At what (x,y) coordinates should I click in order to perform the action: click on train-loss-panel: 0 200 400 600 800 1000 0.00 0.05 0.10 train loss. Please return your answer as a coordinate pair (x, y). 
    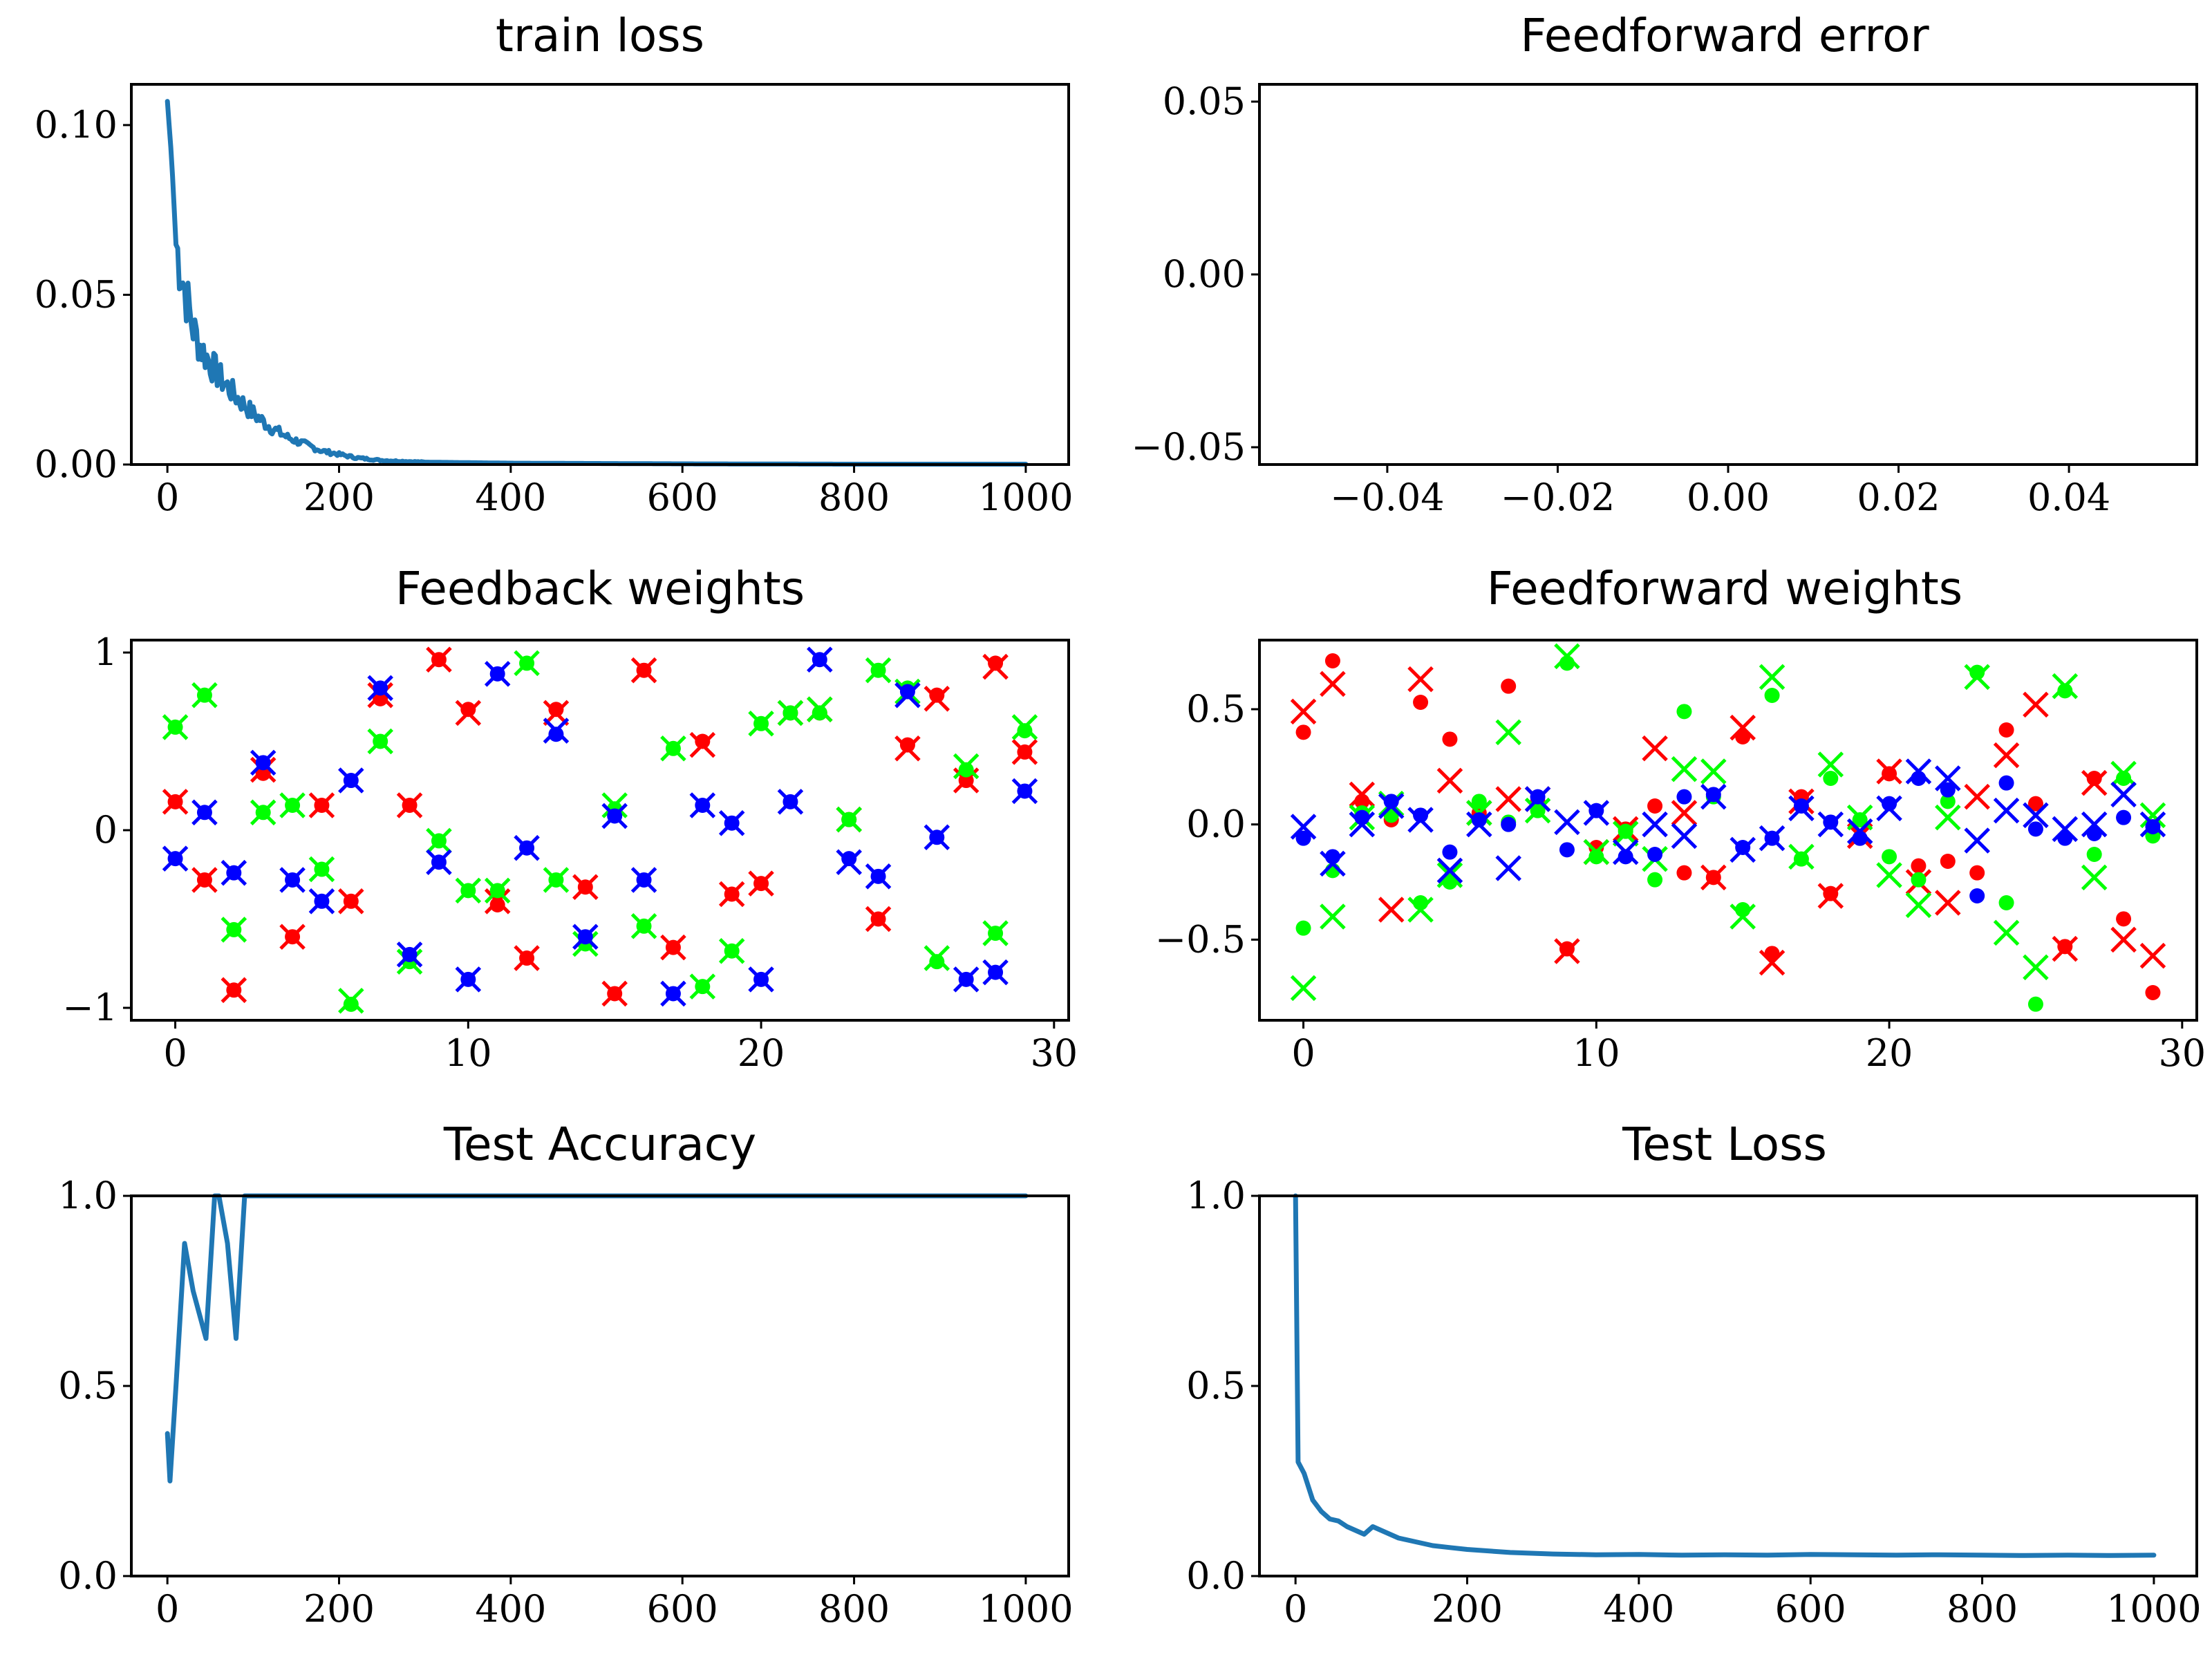
    Looking at the image, I should click on (554, 264).